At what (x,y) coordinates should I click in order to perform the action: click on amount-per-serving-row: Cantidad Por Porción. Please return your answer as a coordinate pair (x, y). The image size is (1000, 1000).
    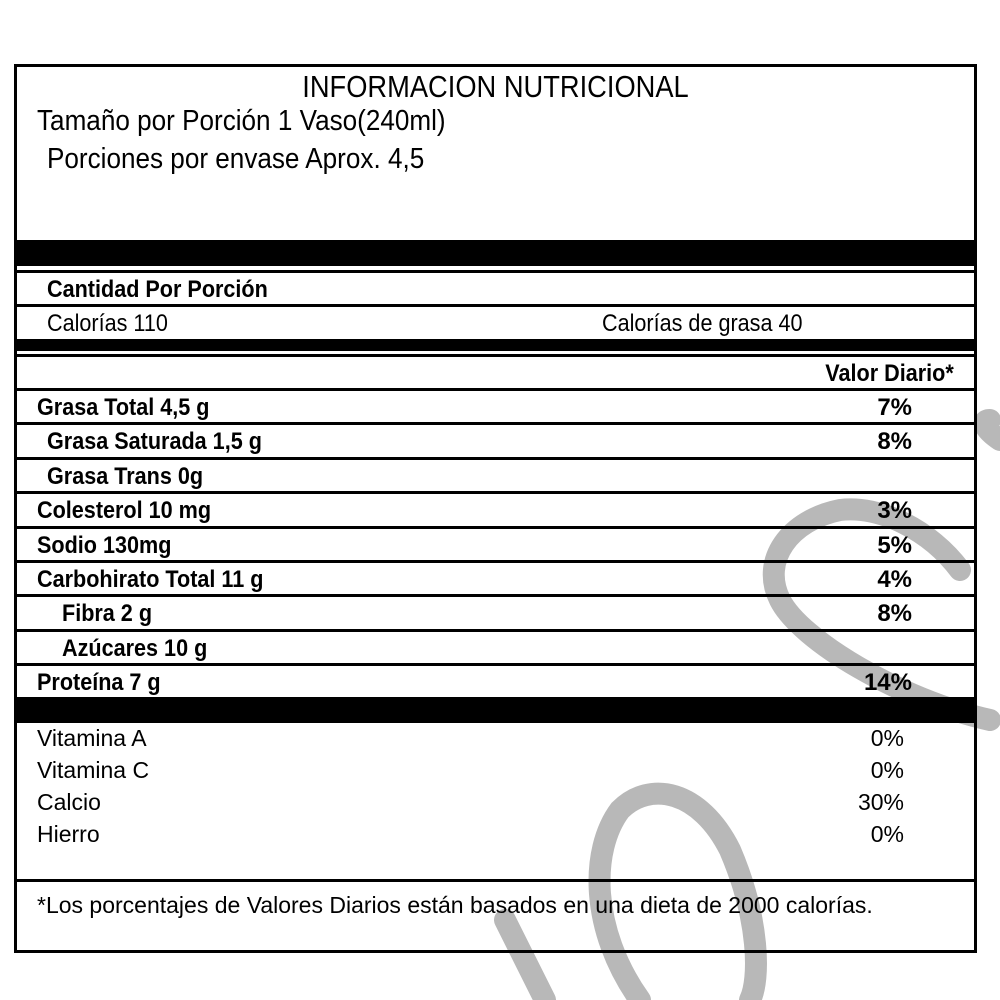
    Looking at the image, I should click on (495, 290).